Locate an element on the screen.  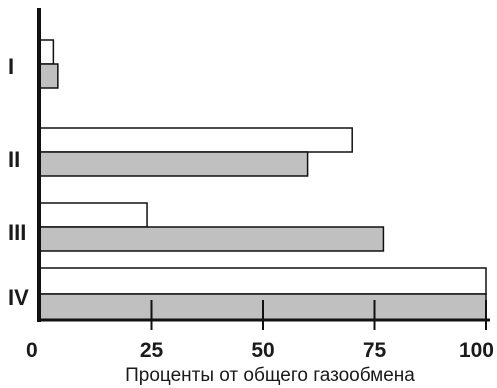
category-label-I: I is located at coordinates (11, 66).